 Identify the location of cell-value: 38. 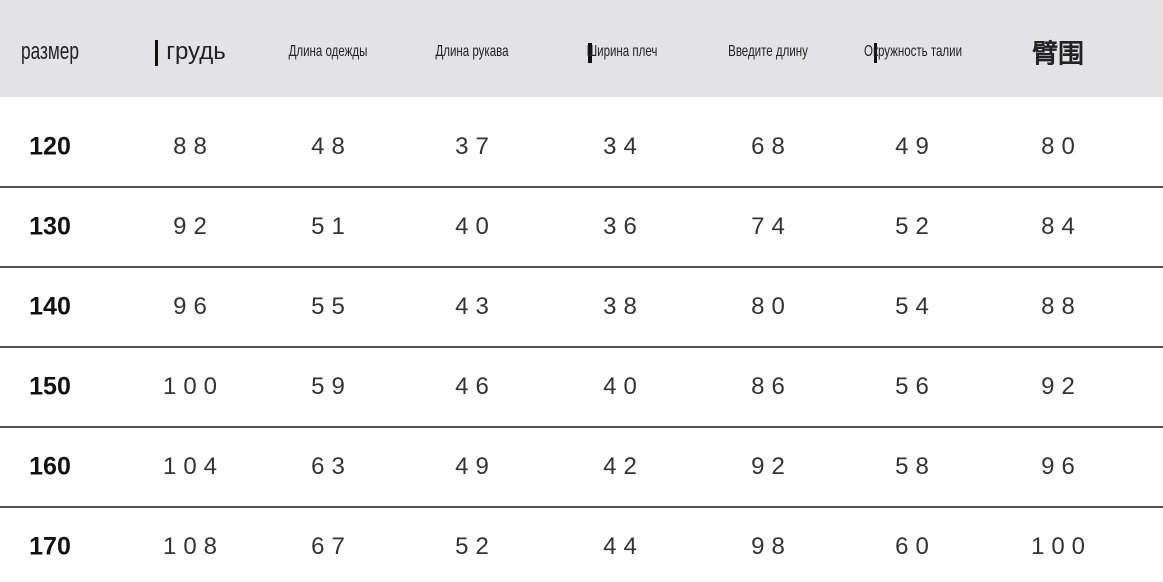
(623, 306).